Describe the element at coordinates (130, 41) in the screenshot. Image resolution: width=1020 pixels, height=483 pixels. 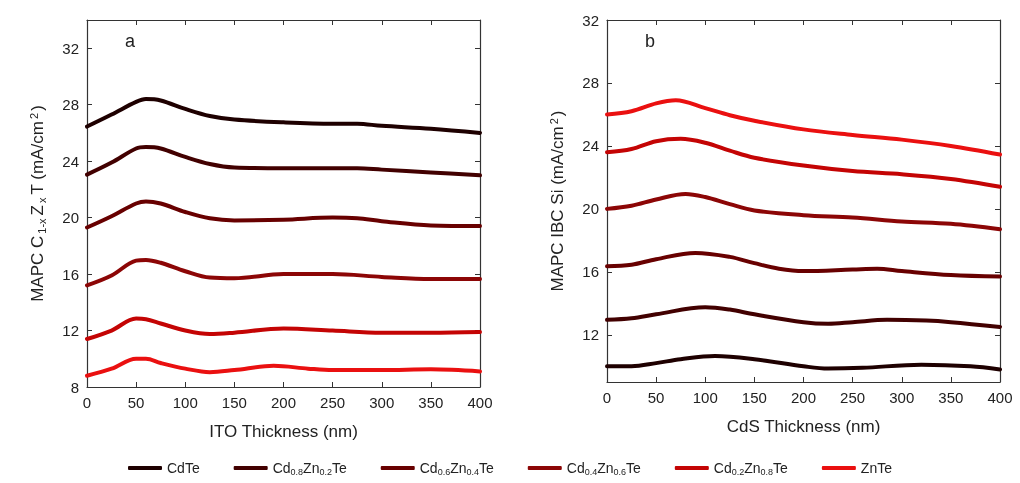
I see `annotation: a` at that location.